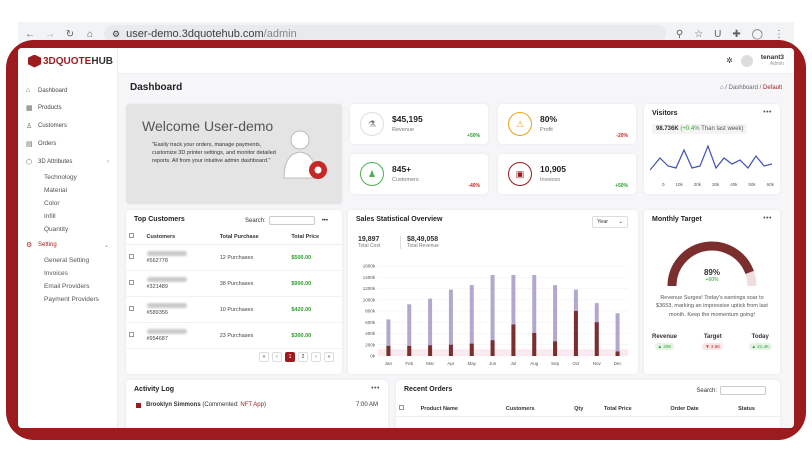 Image resolution: width=812 pixels, height=454 pixels. I want to click on avatar, so click(746, 60).